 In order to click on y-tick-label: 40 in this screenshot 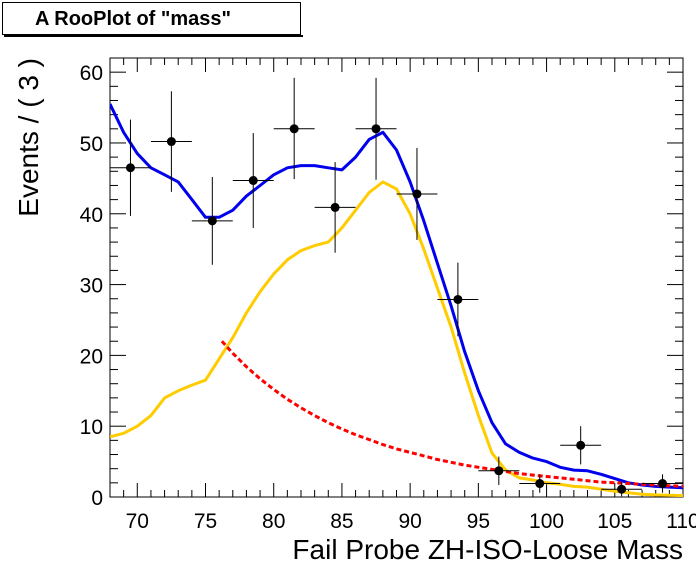, I will do `click(91, 215)`.